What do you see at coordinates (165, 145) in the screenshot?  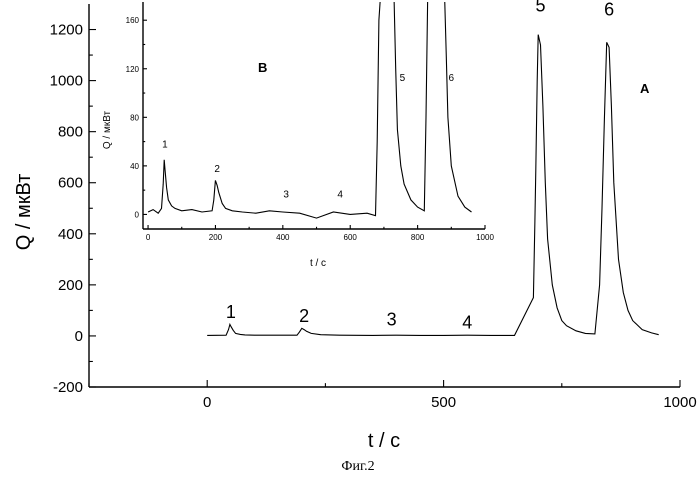 I see `inset-peak-label-1: 1` at bounding box center [165, 145].